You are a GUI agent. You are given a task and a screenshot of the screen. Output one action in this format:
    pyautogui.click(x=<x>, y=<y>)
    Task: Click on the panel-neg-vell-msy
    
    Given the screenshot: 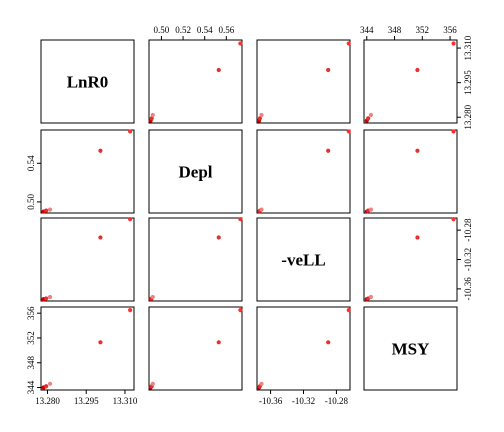 What is the action you would take?
    pyautogui.click(x=410, y=259)
    